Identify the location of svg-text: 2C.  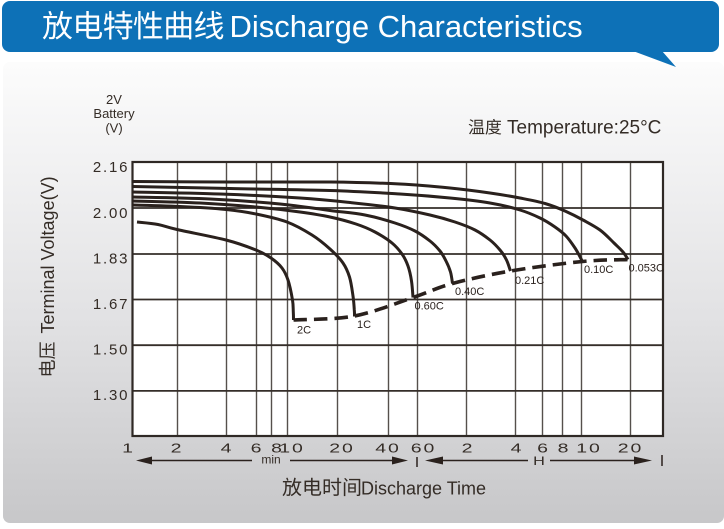
(304, 331).